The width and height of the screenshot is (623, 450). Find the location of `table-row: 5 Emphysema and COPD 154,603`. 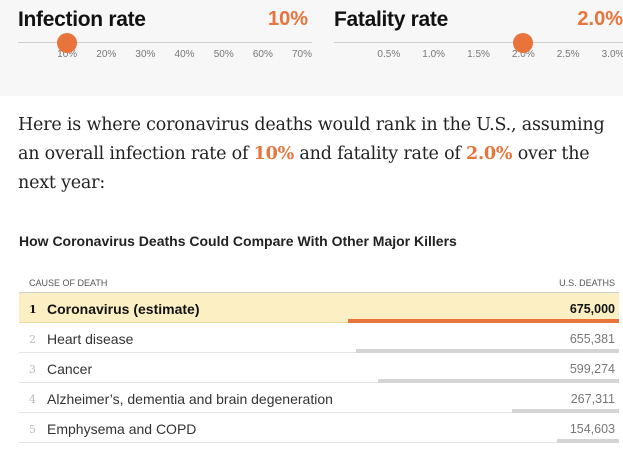

table-row: 5 Emphysema and COPD 154,603 is located at coordinates (319, 428).